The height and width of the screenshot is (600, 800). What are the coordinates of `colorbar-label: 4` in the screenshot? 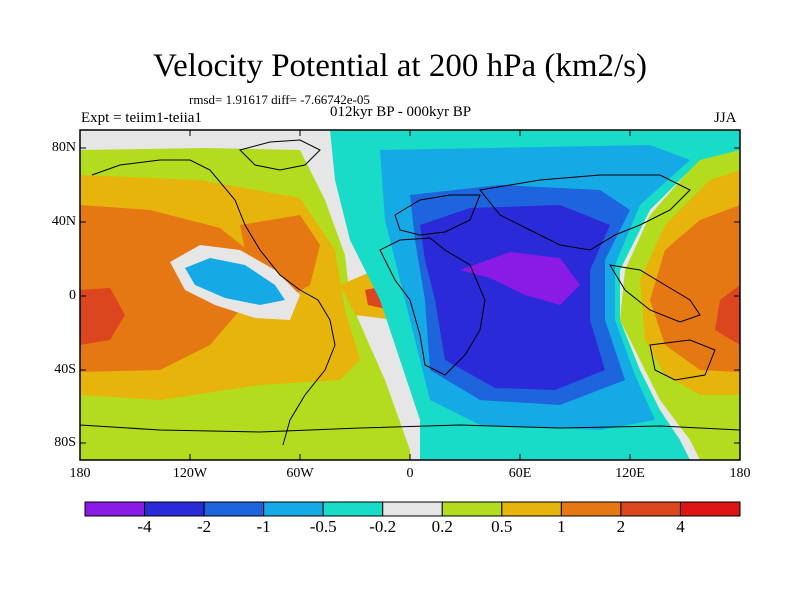 It's located at (680, 526).